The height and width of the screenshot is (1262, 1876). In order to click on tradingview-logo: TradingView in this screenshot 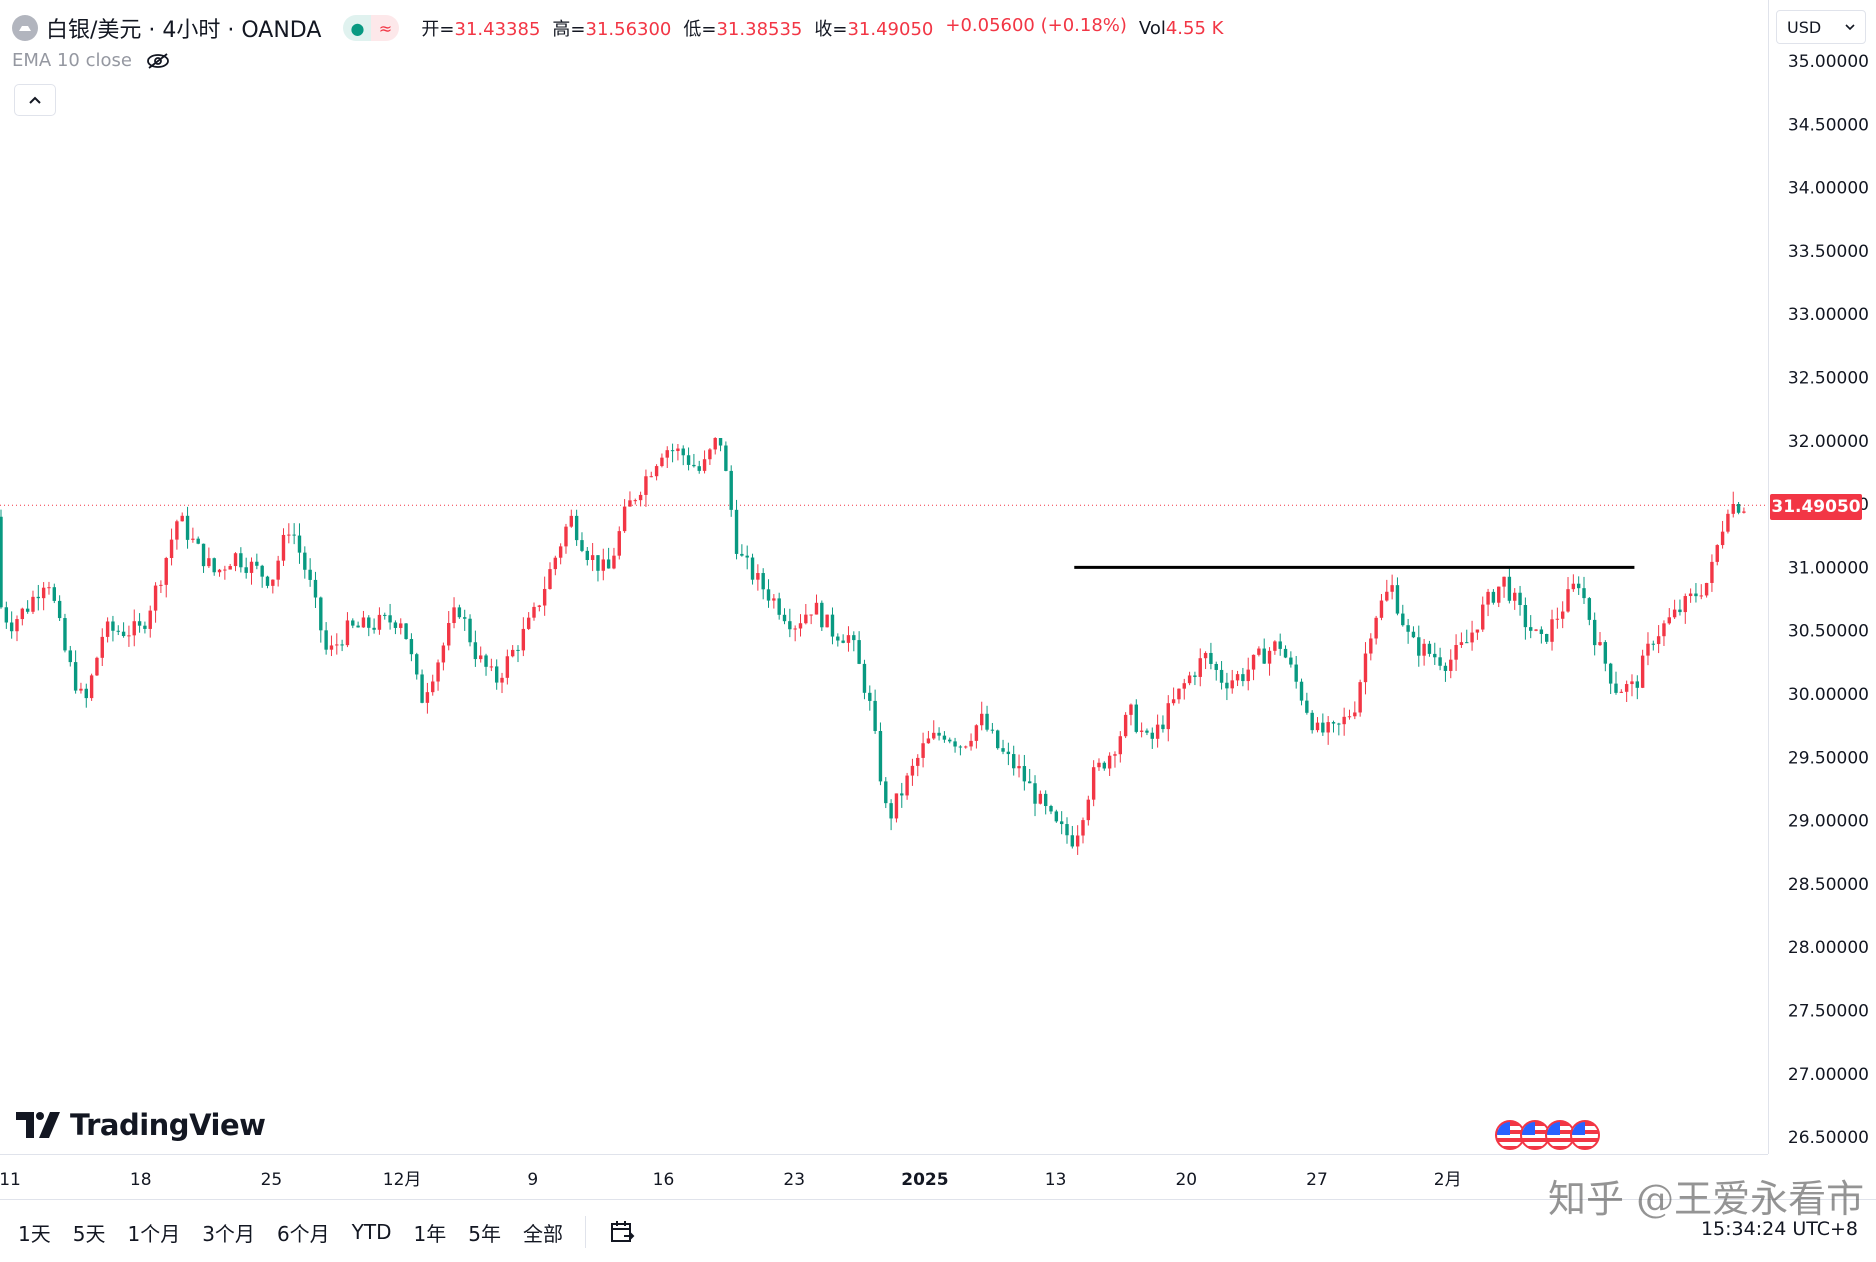, I will do `click(141, 1125)`.